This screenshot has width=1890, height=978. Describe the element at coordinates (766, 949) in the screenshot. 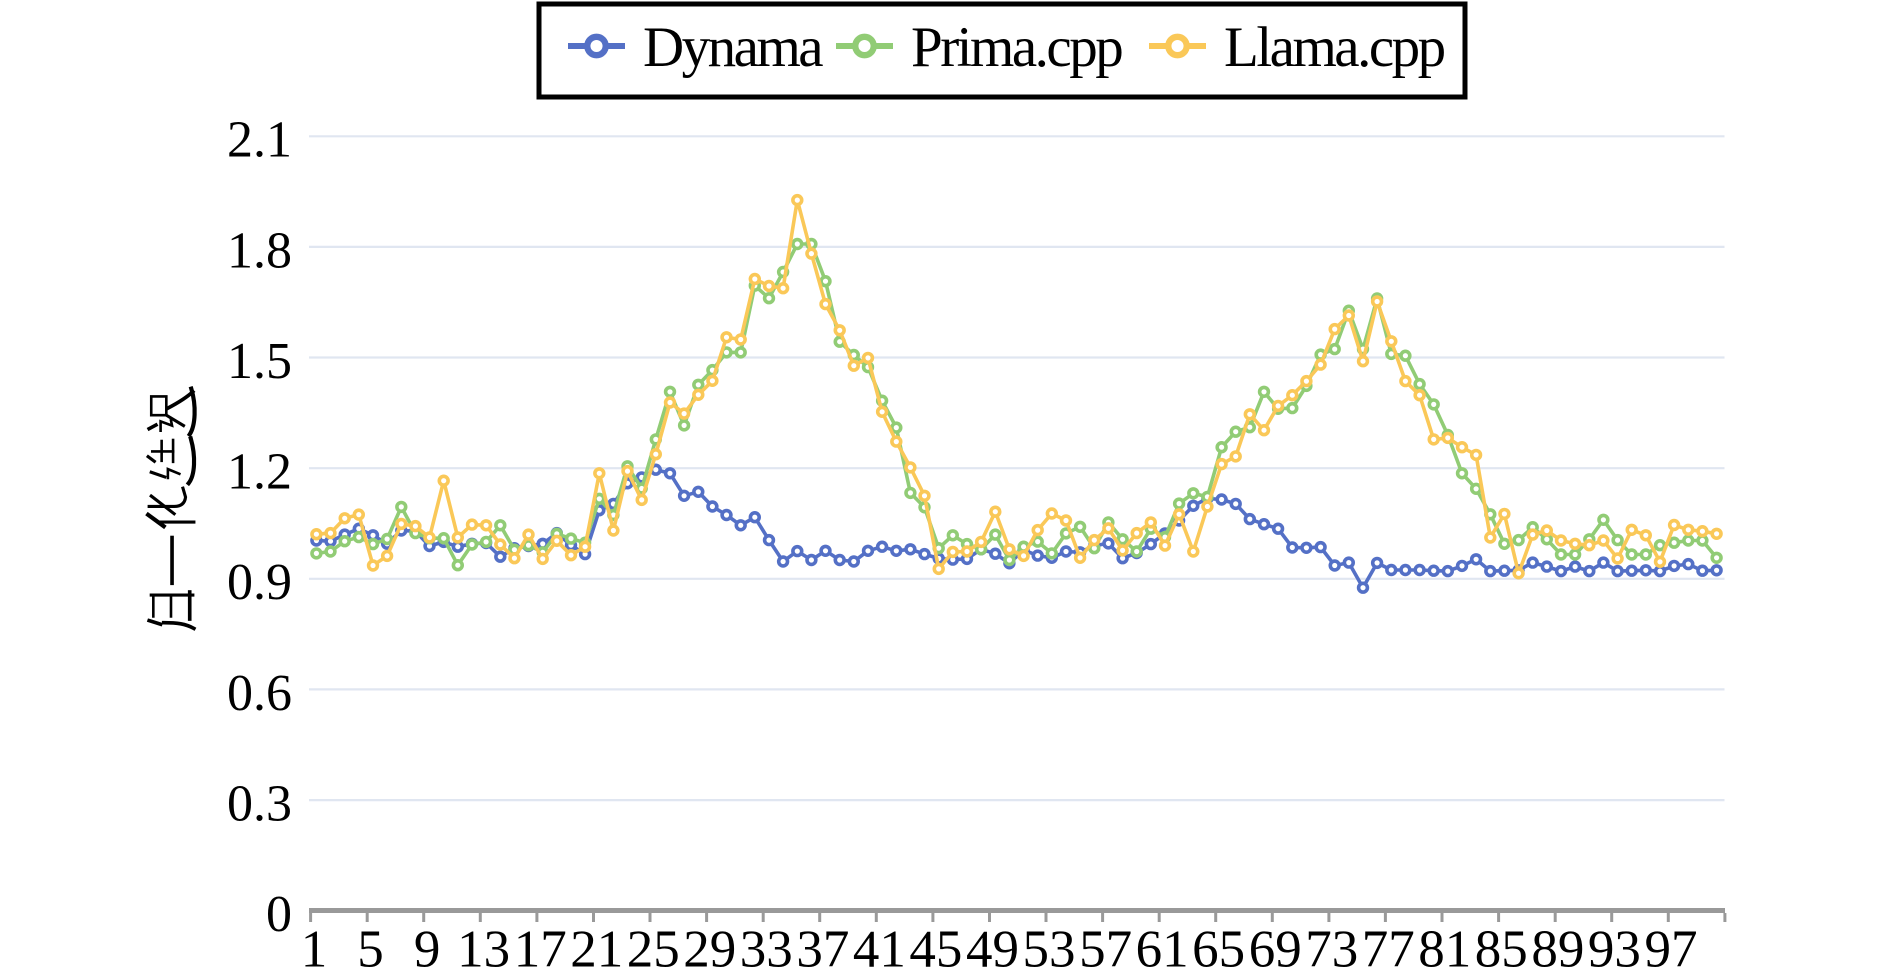

I see `svg-text: 33` at that location.